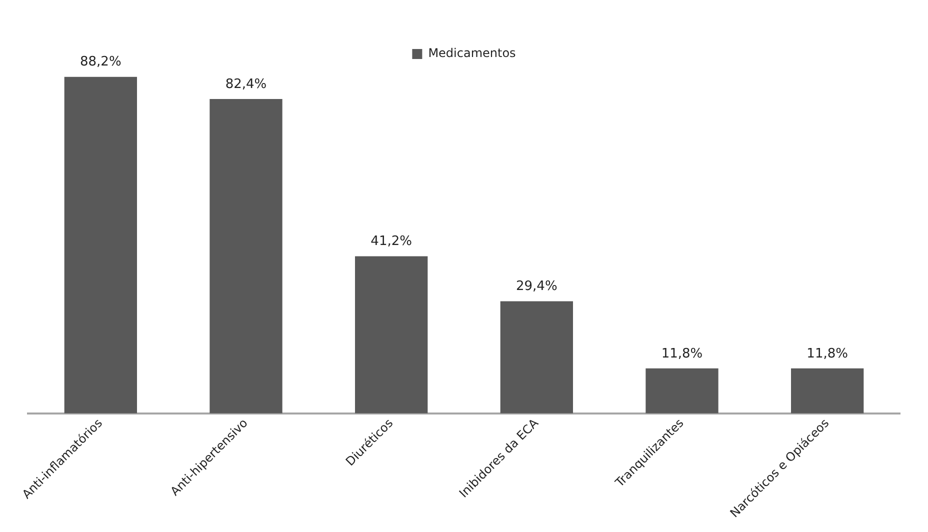 Image resolution: width=928 pixels, height=532 pixels. I want to click on legend-label: Medicamentos, so click(472, 53).